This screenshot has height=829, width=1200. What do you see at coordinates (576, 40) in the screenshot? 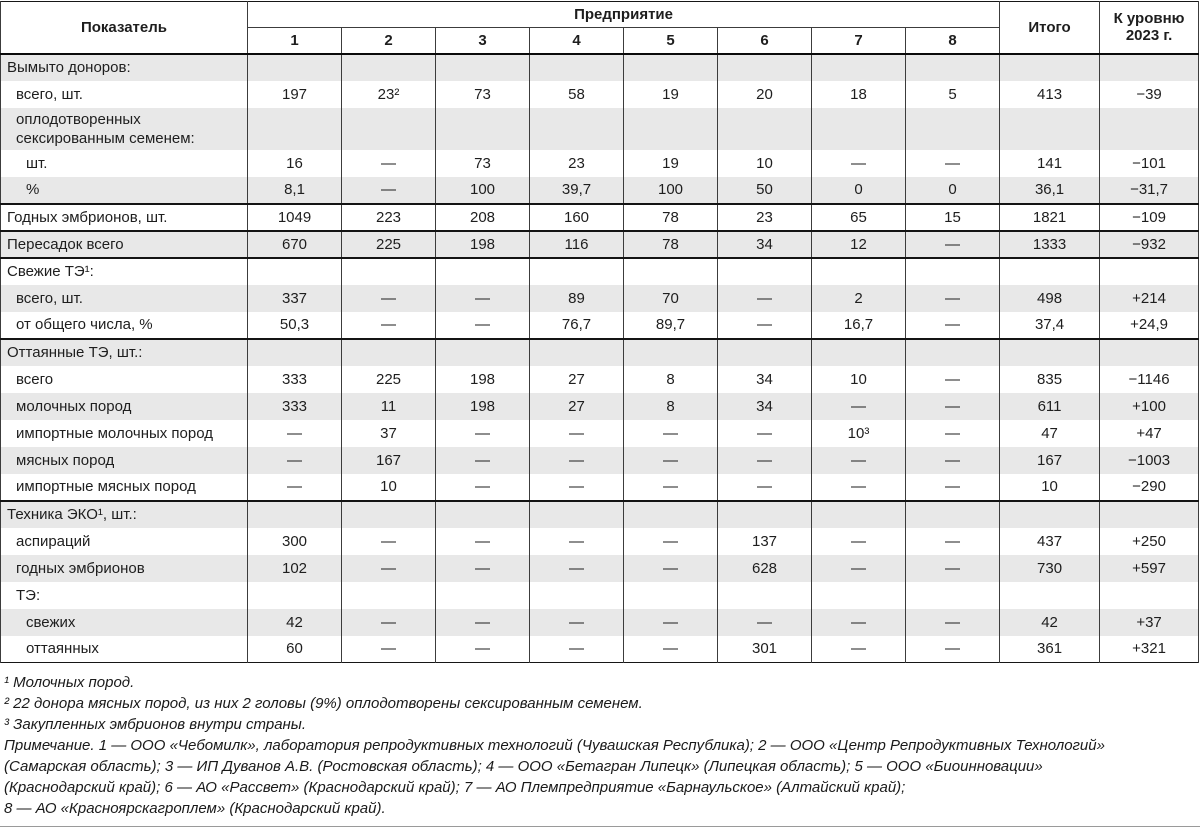
I see `col-header-enterprise-4: 4` at bounding box center [576, 40].